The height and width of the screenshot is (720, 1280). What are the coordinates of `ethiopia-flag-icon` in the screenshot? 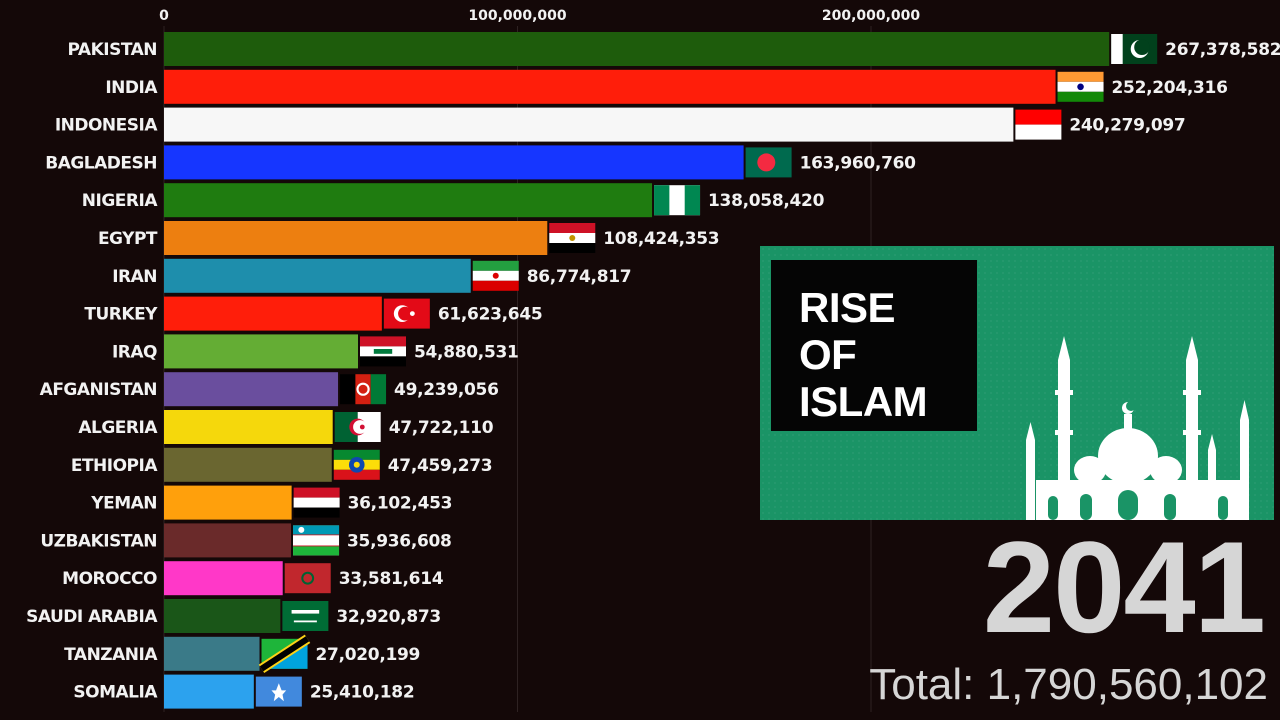 It's located at (356, 464).